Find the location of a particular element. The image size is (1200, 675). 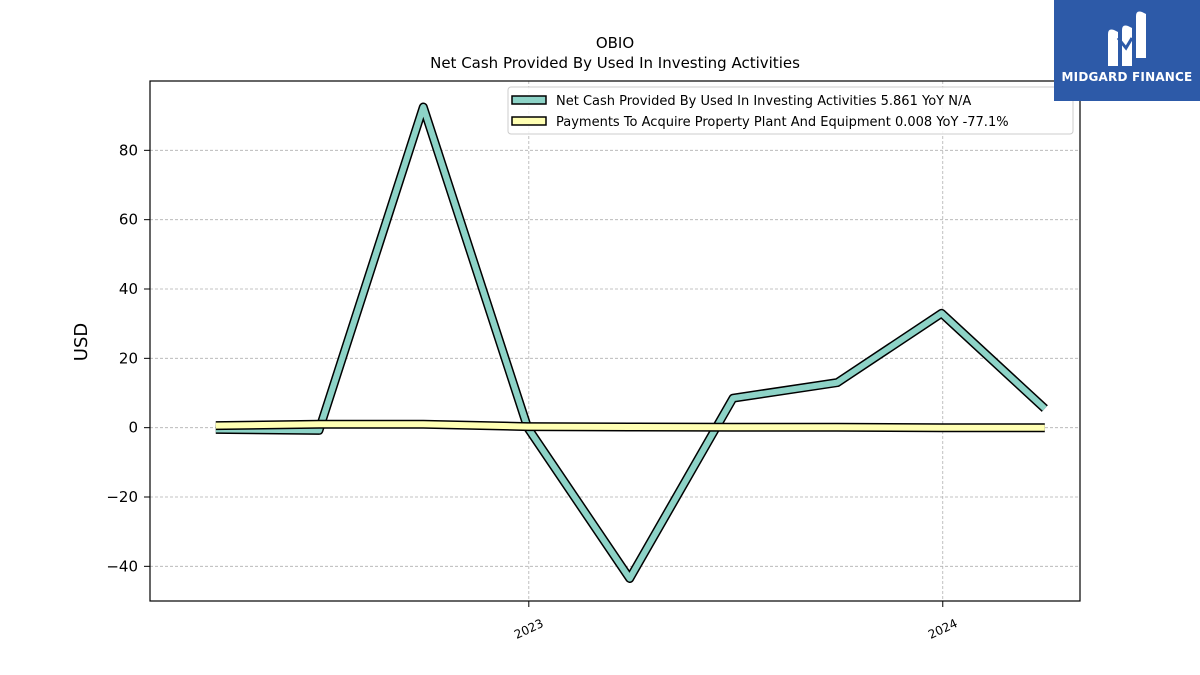

y-tick-label: 20 is located at coordinates (128, 358).